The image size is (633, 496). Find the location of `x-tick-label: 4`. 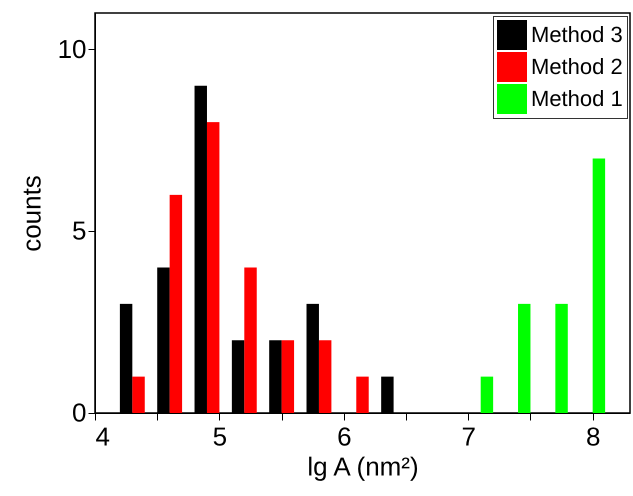

x-tick-label: 4 is located at coordinates (103, 437).